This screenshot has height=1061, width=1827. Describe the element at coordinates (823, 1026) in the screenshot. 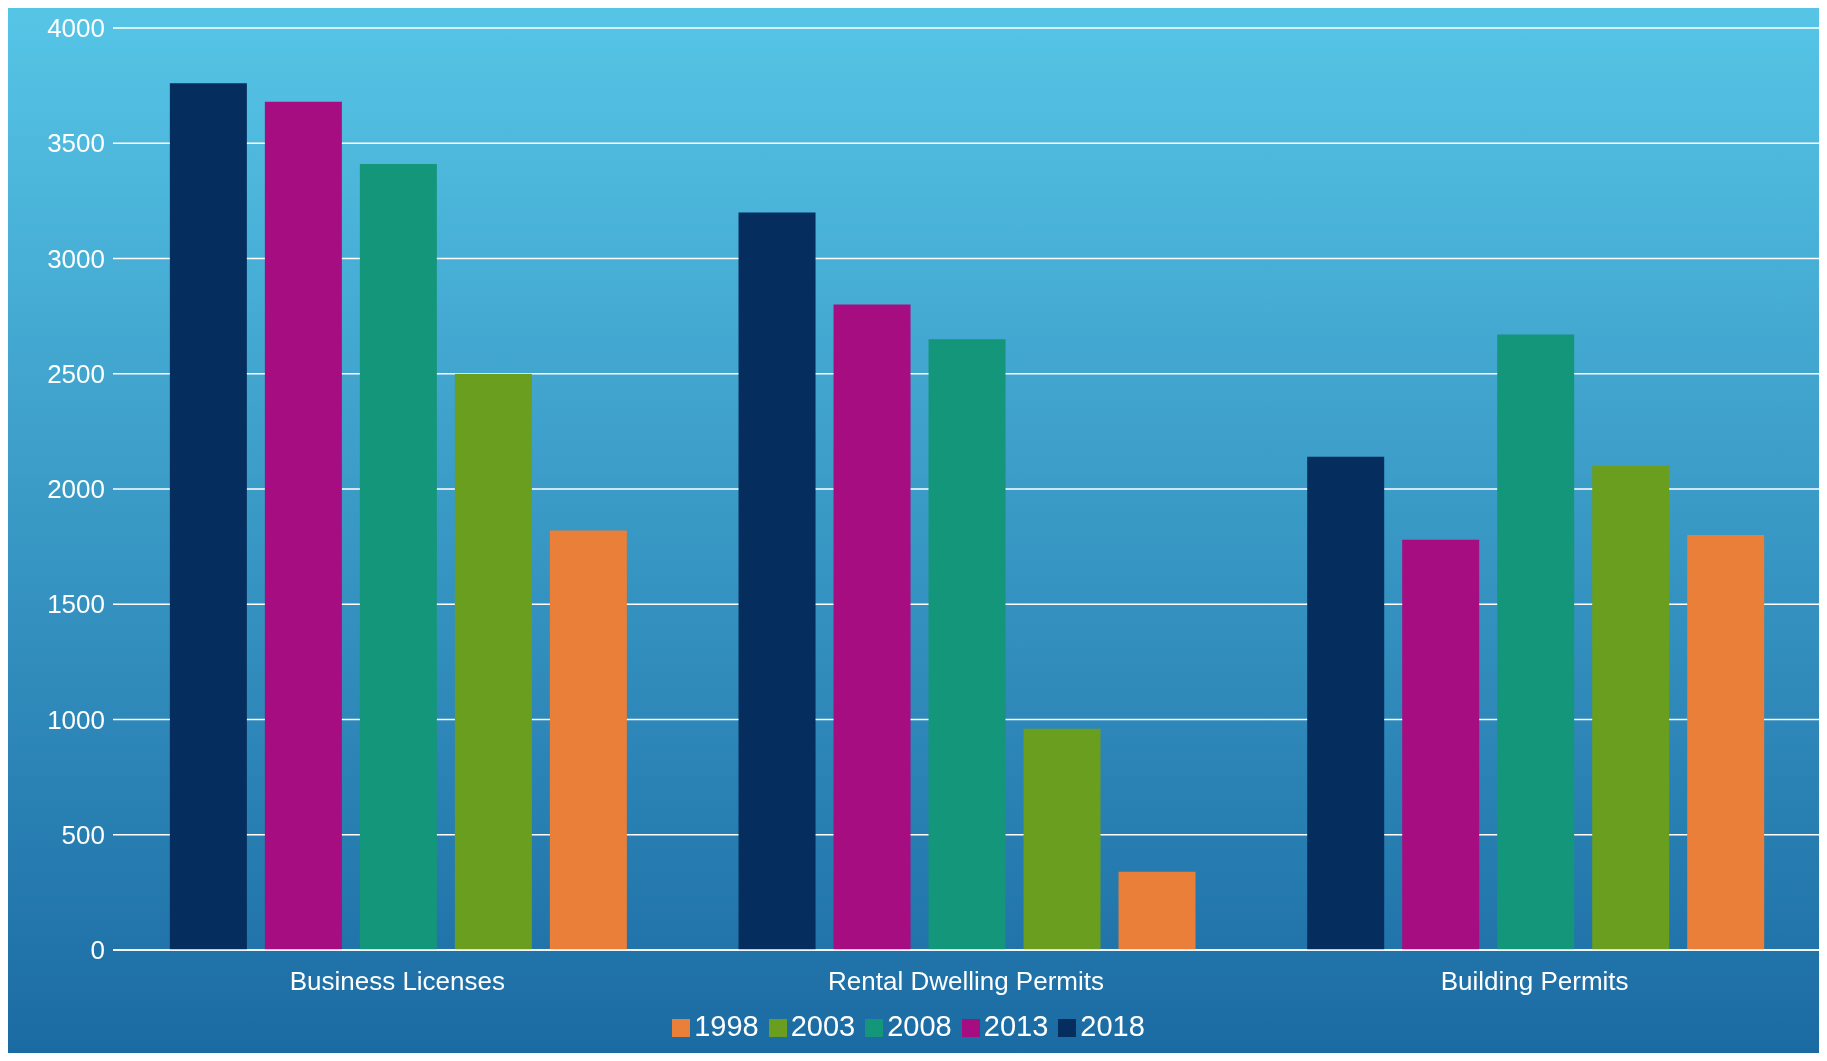

I see `legend-label: 2003` at that location.